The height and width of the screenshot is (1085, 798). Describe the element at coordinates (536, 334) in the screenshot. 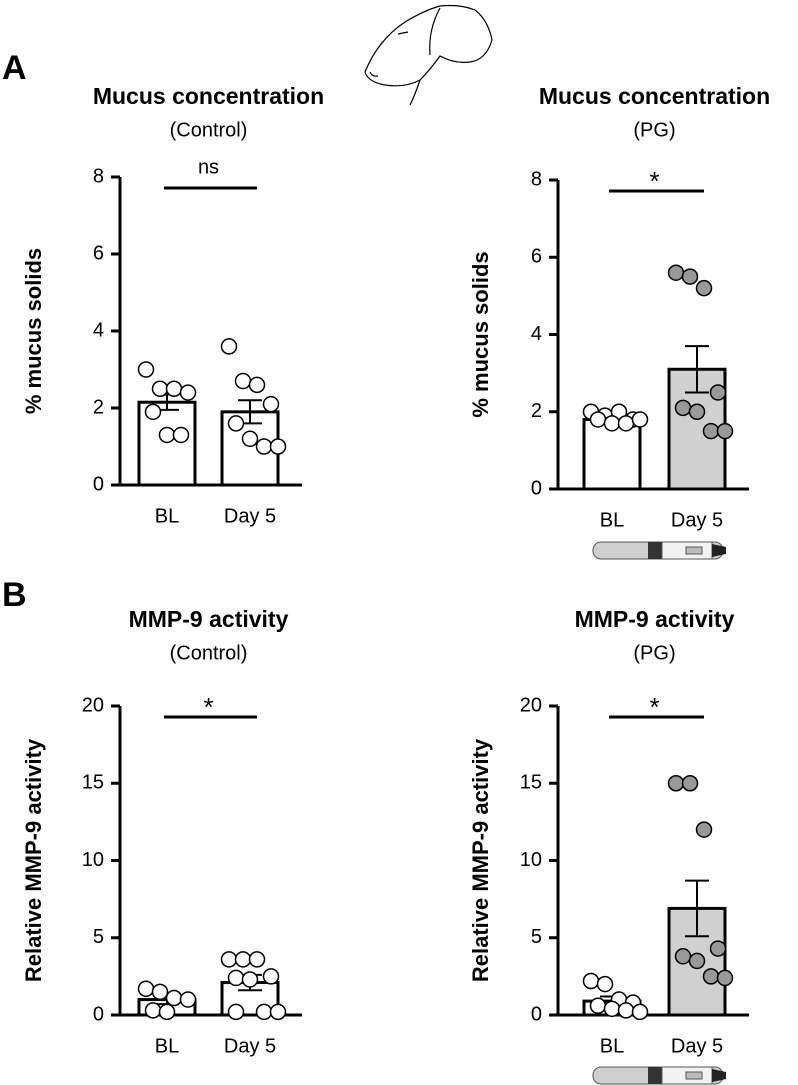

I see `y-tick-label: 4` at that location.